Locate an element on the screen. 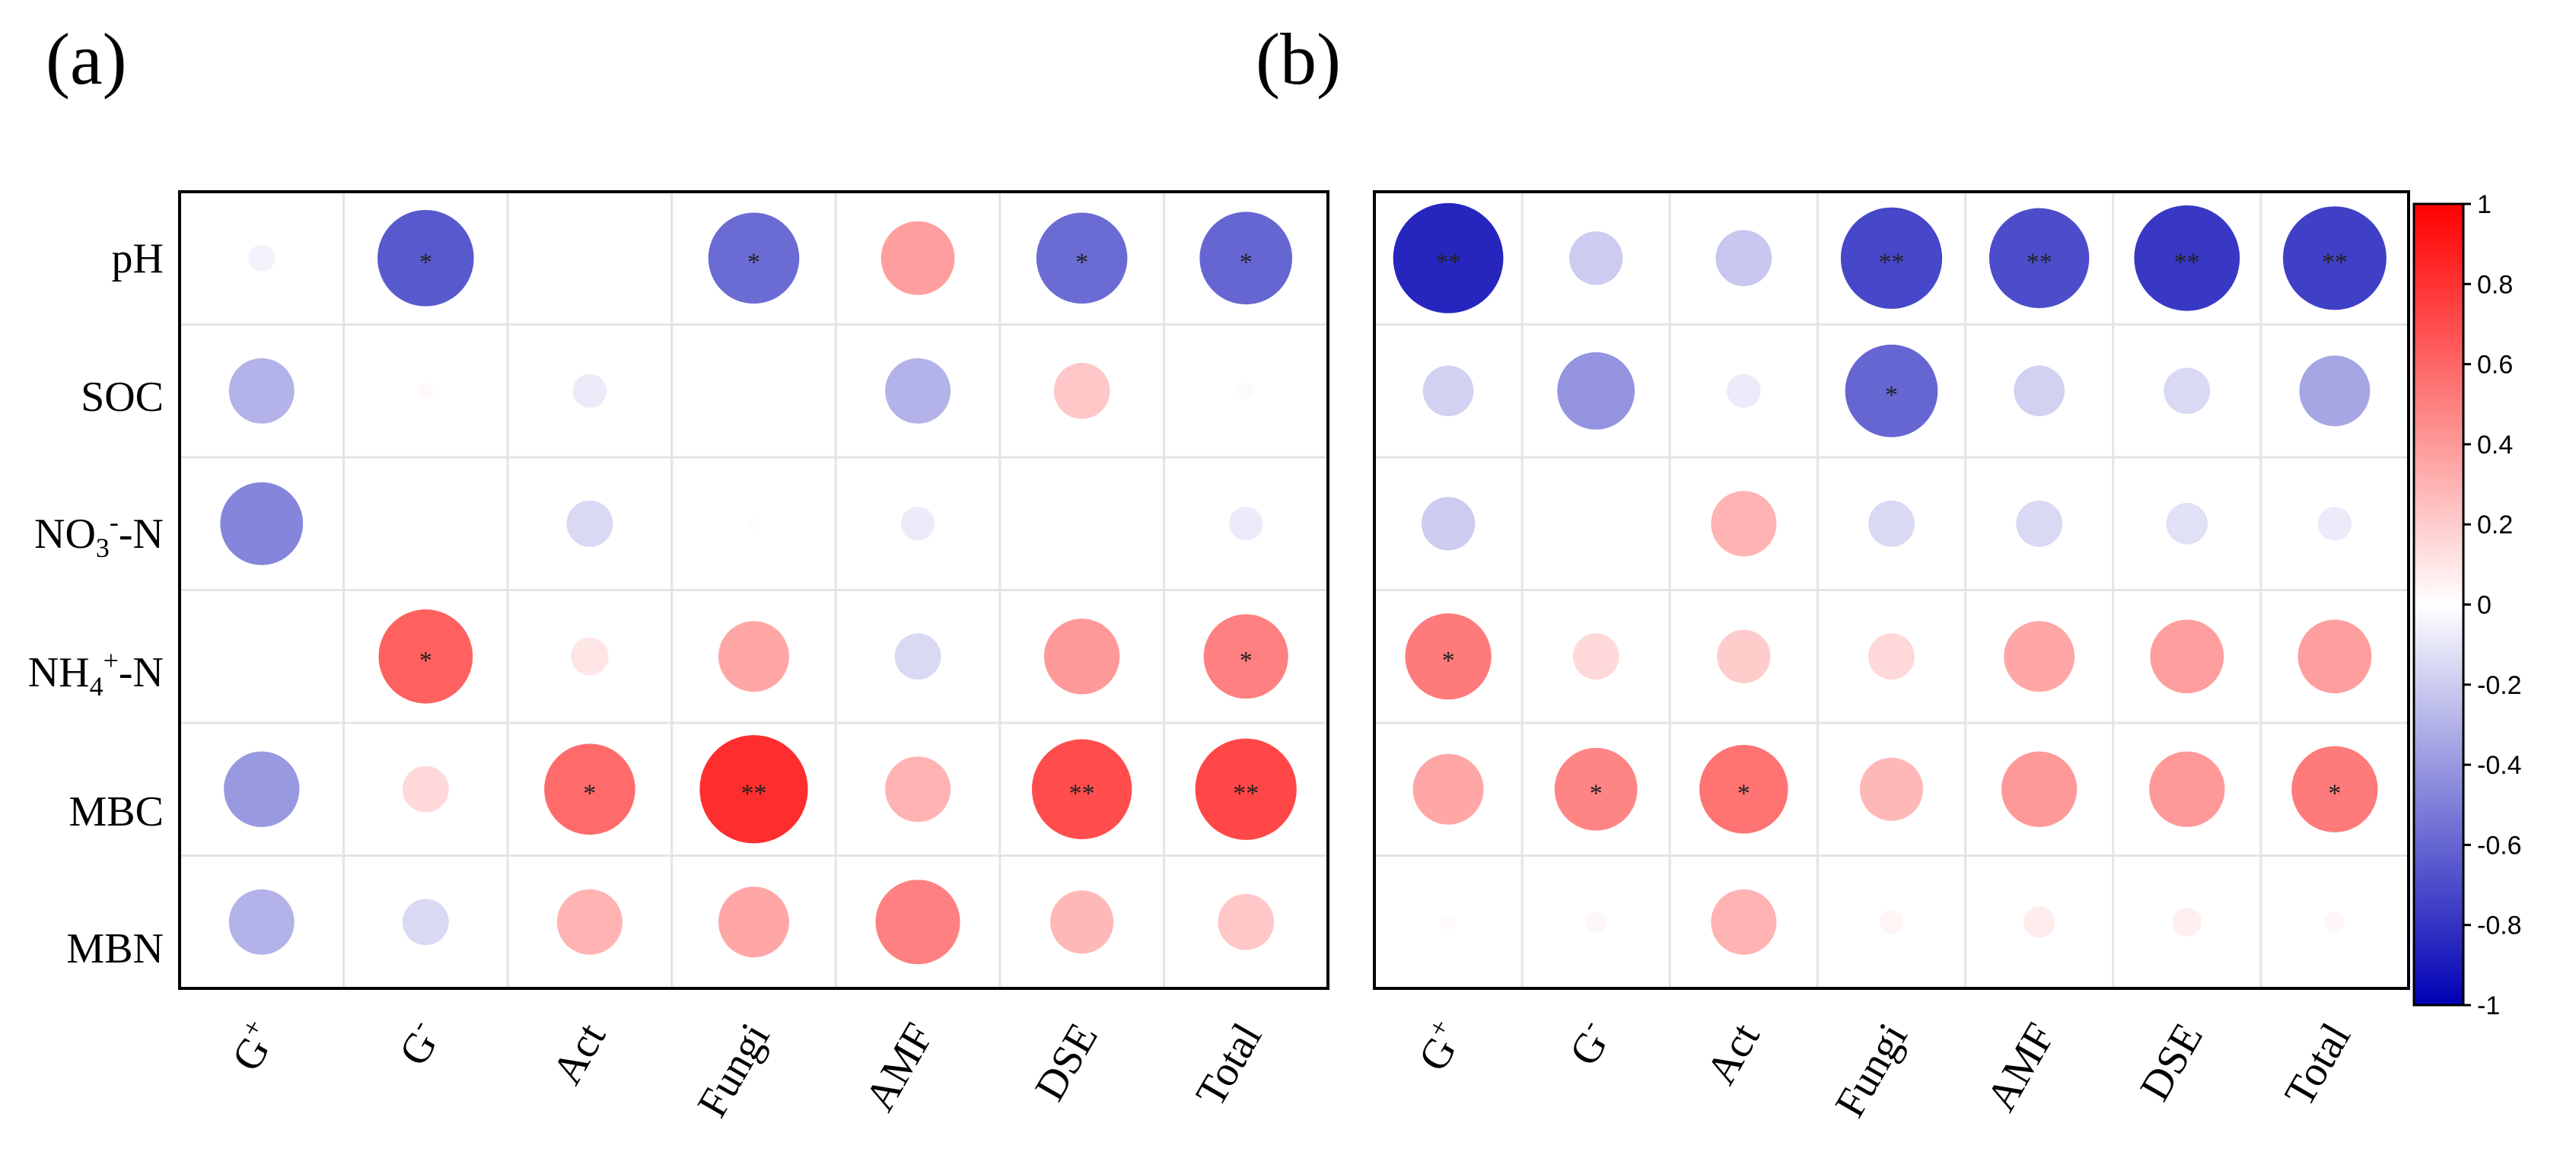 The image size is (2576, 1171). correlation-circle-b-r3-c2 is located at coordinates (1744, 656).